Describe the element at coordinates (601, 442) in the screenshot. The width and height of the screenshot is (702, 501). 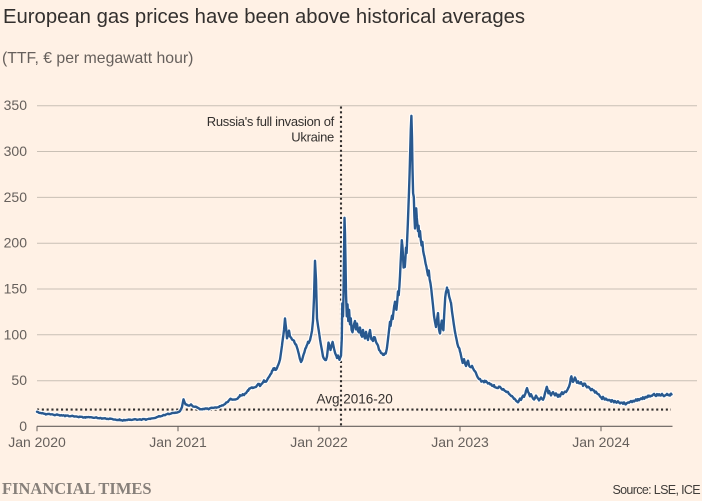
I see `svg-text: Jan 2024` at that location.